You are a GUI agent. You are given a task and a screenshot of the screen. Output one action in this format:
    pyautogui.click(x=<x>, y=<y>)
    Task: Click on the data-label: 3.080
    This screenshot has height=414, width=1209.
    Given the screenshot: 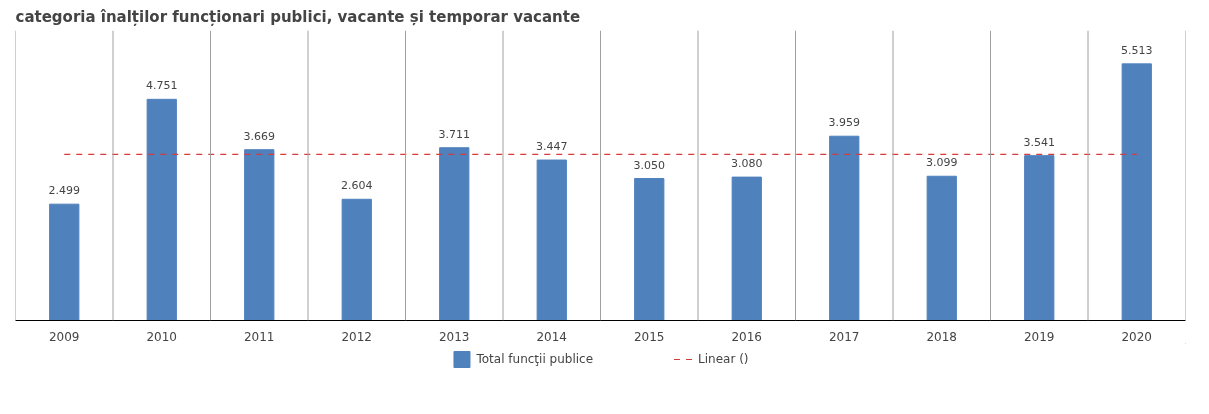 What is the action you would take?
    pyautogui.click(x=747, y=164)
    